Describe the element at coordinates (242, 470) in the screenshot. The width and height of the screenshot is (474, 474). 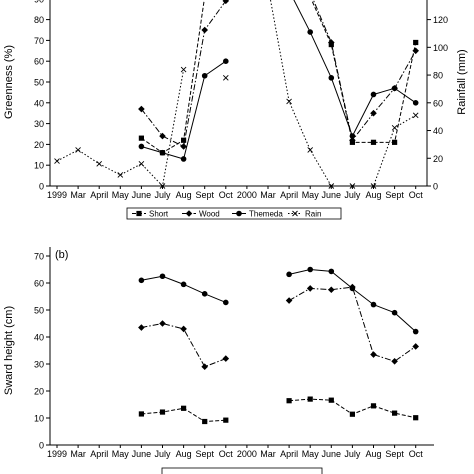
I see `legend-box` at that location.